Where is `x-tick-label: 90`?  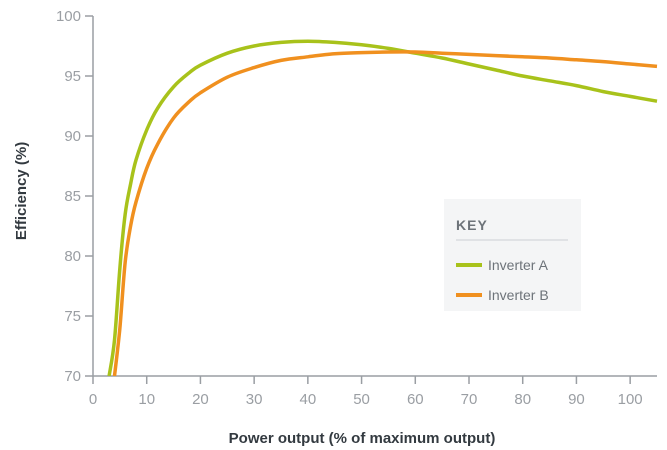
x-tick-label: 90 is located at coordinates (576, 399).